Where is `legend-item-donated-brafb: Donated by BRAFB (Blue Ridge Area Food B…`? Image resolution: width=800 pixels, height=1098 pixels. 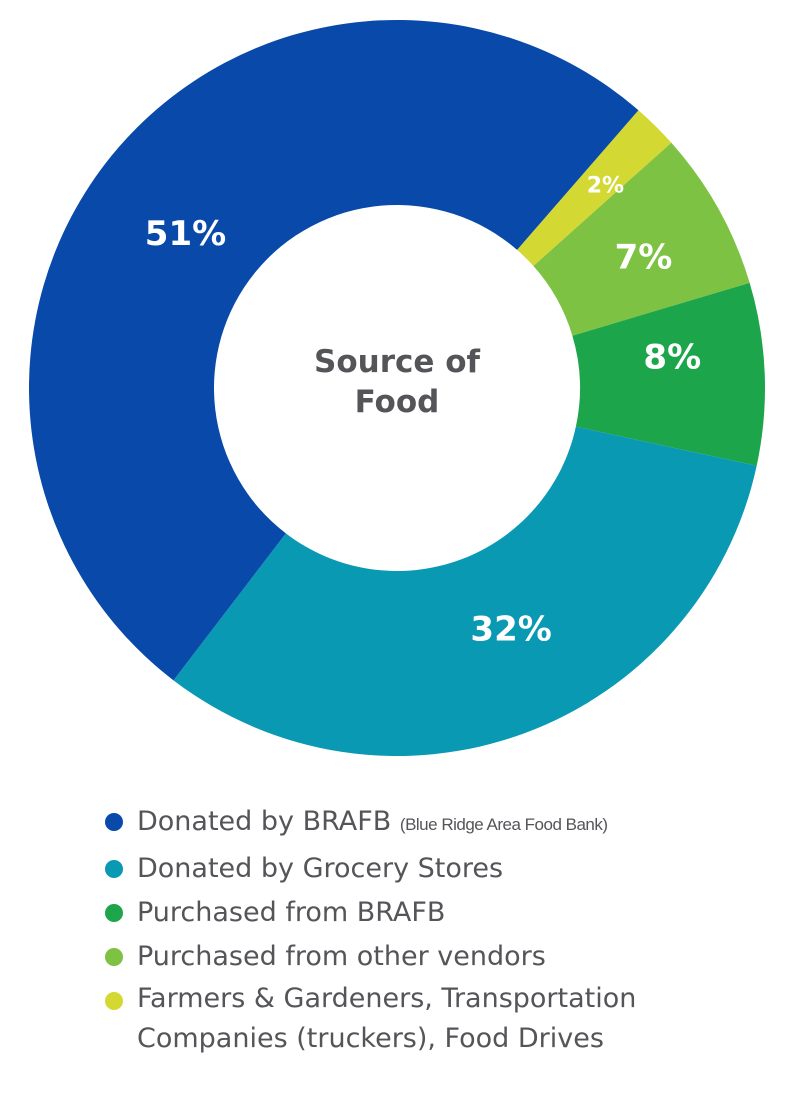
legend-item-donated-brafb: Donated by BRAFB (Blue Ridge Area Food B… is located at coordinates (370, 823).